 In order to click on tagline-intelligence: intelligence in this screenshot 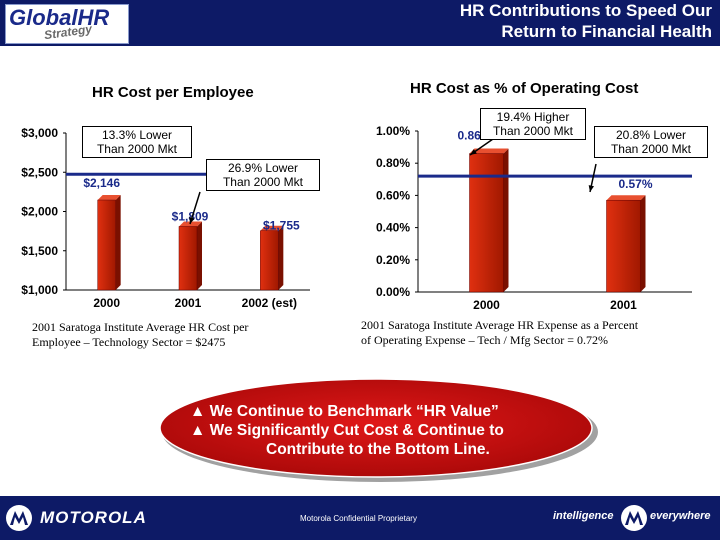, I will do `click(583, 516)`.